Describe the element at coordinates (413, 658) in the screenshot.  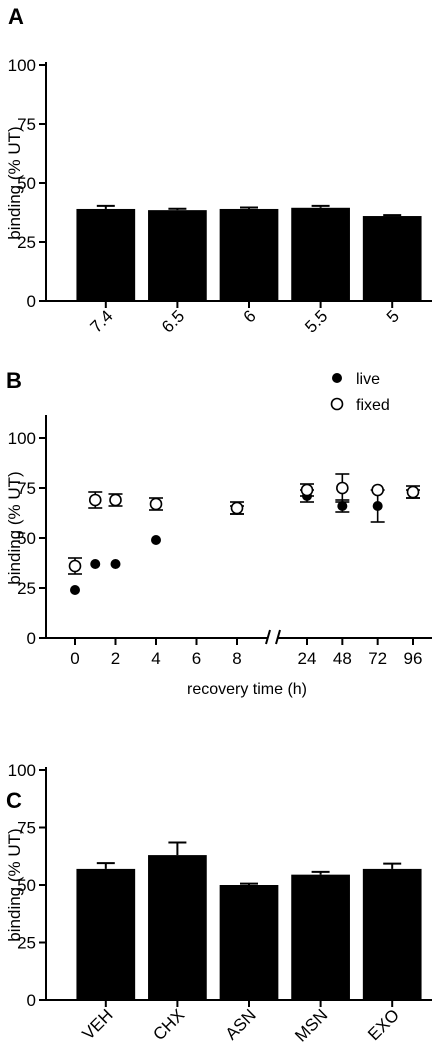
I see `x-tick-label: 96` at that location.